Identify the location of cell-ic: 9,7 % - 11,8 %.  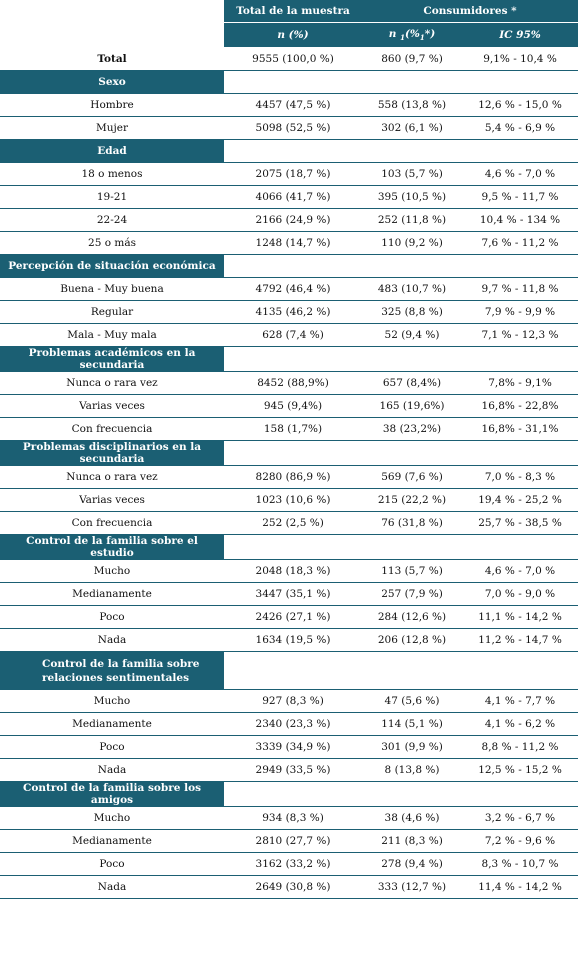
(520, 288).